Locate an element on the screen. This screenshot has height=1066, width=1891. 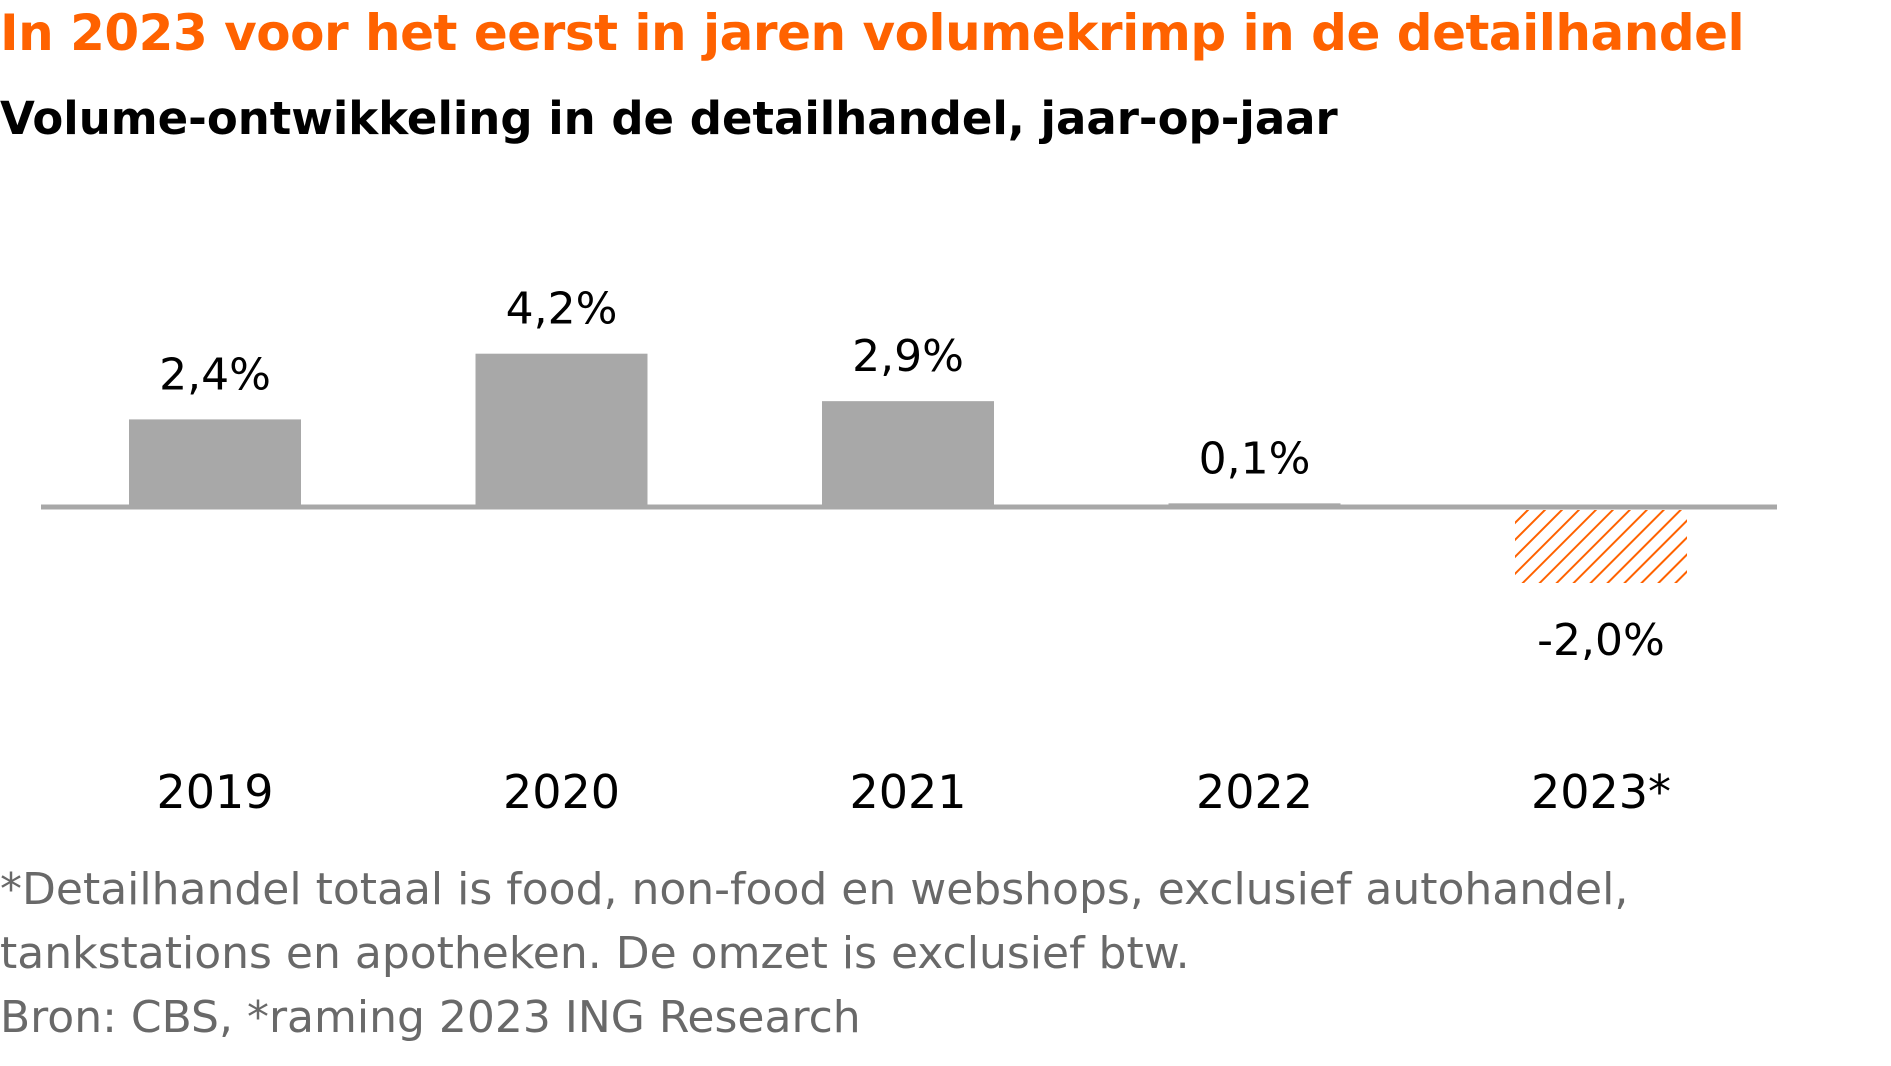
value-label-2022: 0,1% is located at coordinates (1255, 458).